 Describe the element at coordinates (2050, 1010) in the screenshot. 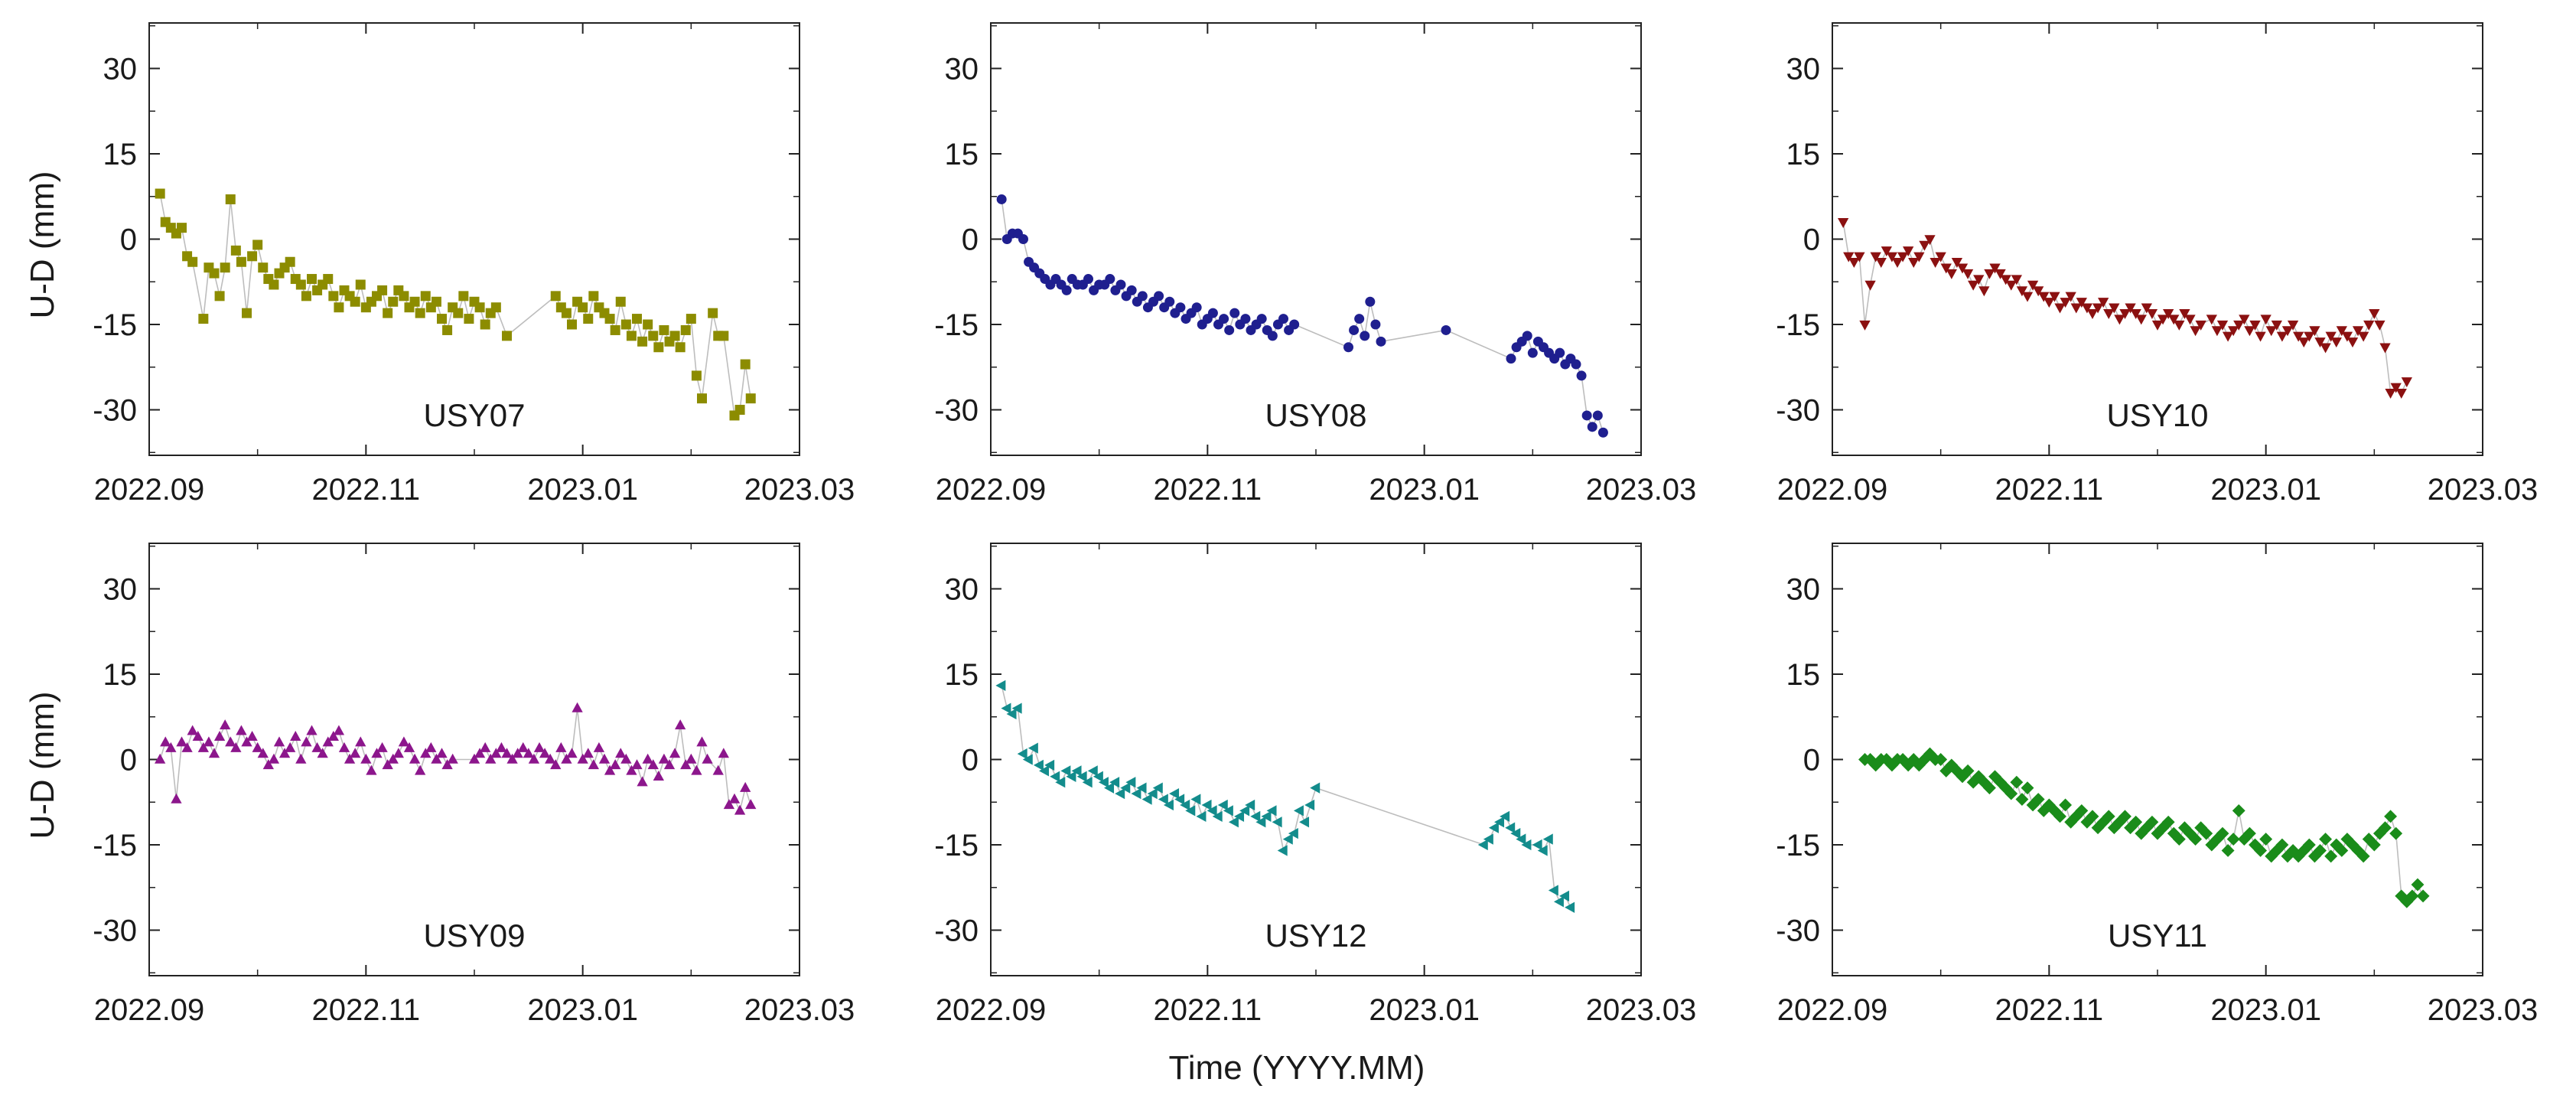

I see `x-tick-label: 2022.11` at that location.